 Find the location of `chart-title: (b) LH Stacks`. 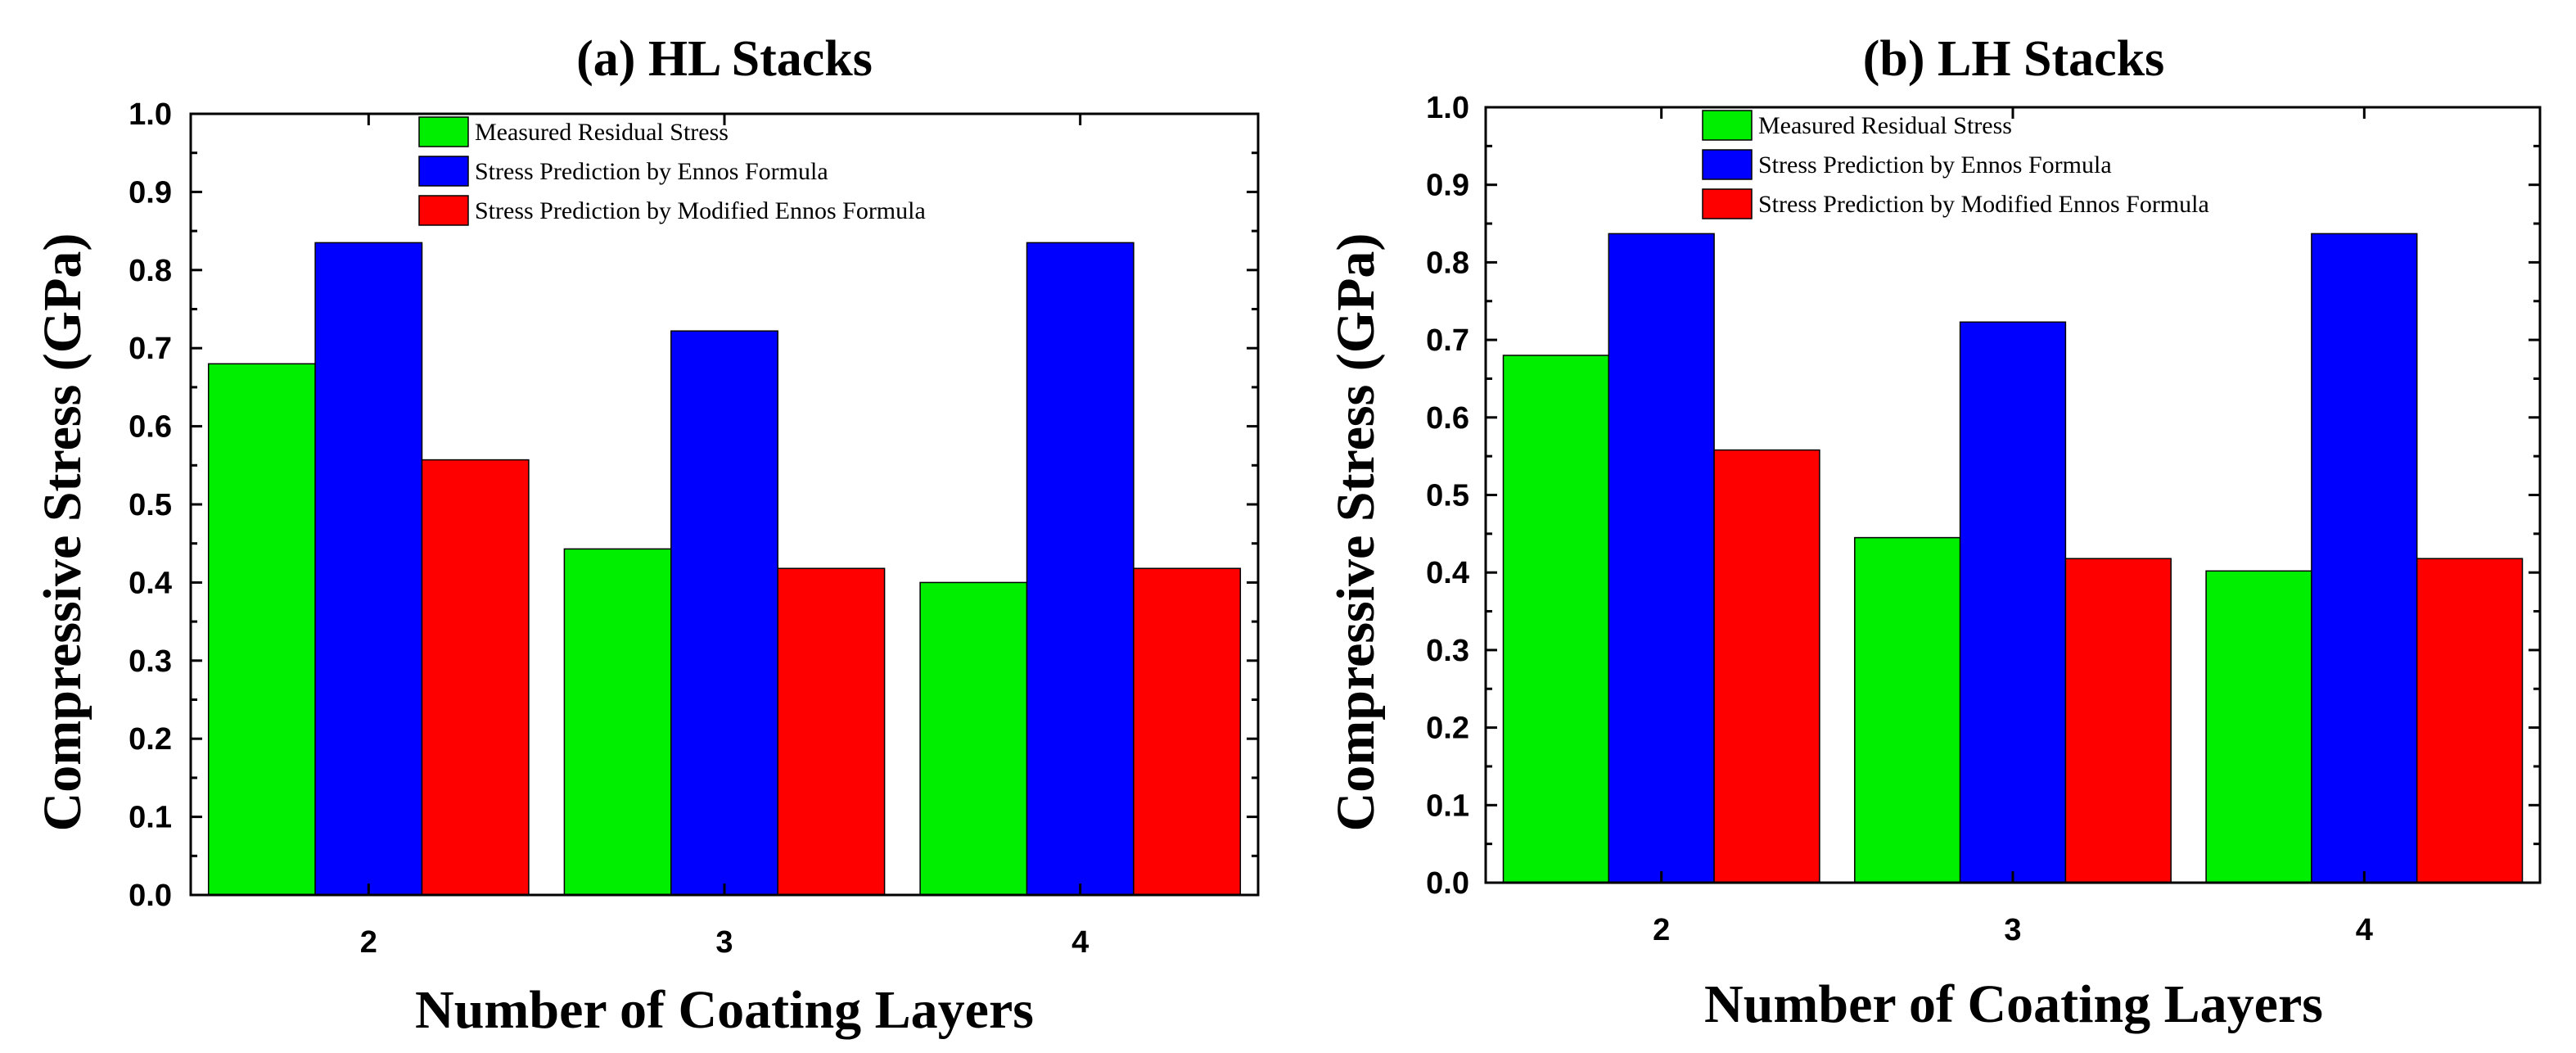

chart-title: (b) LH Stacks is located at coordinates (2014, 59).